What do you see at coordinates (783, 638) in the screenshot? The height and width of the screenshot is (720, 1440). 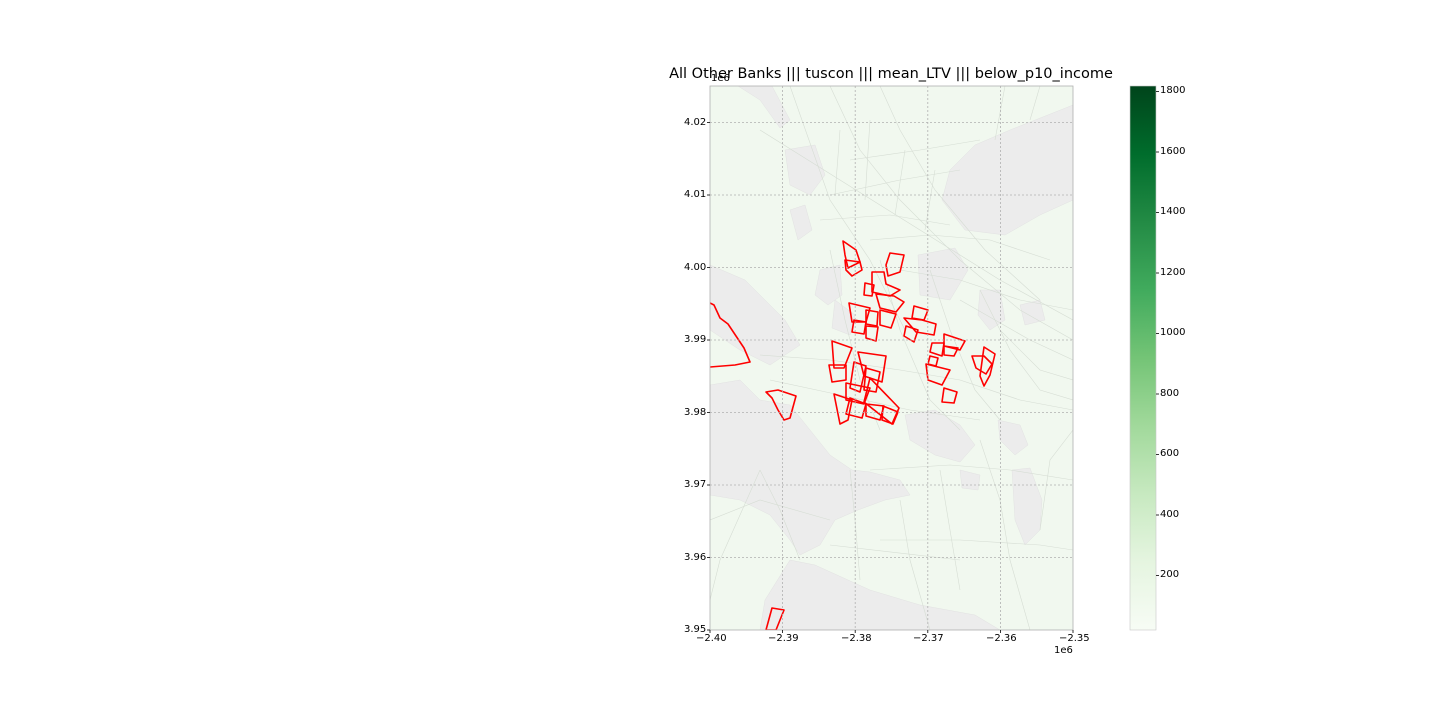 I see `x-tick-label: −2.39` at bounding box center [783, 638].